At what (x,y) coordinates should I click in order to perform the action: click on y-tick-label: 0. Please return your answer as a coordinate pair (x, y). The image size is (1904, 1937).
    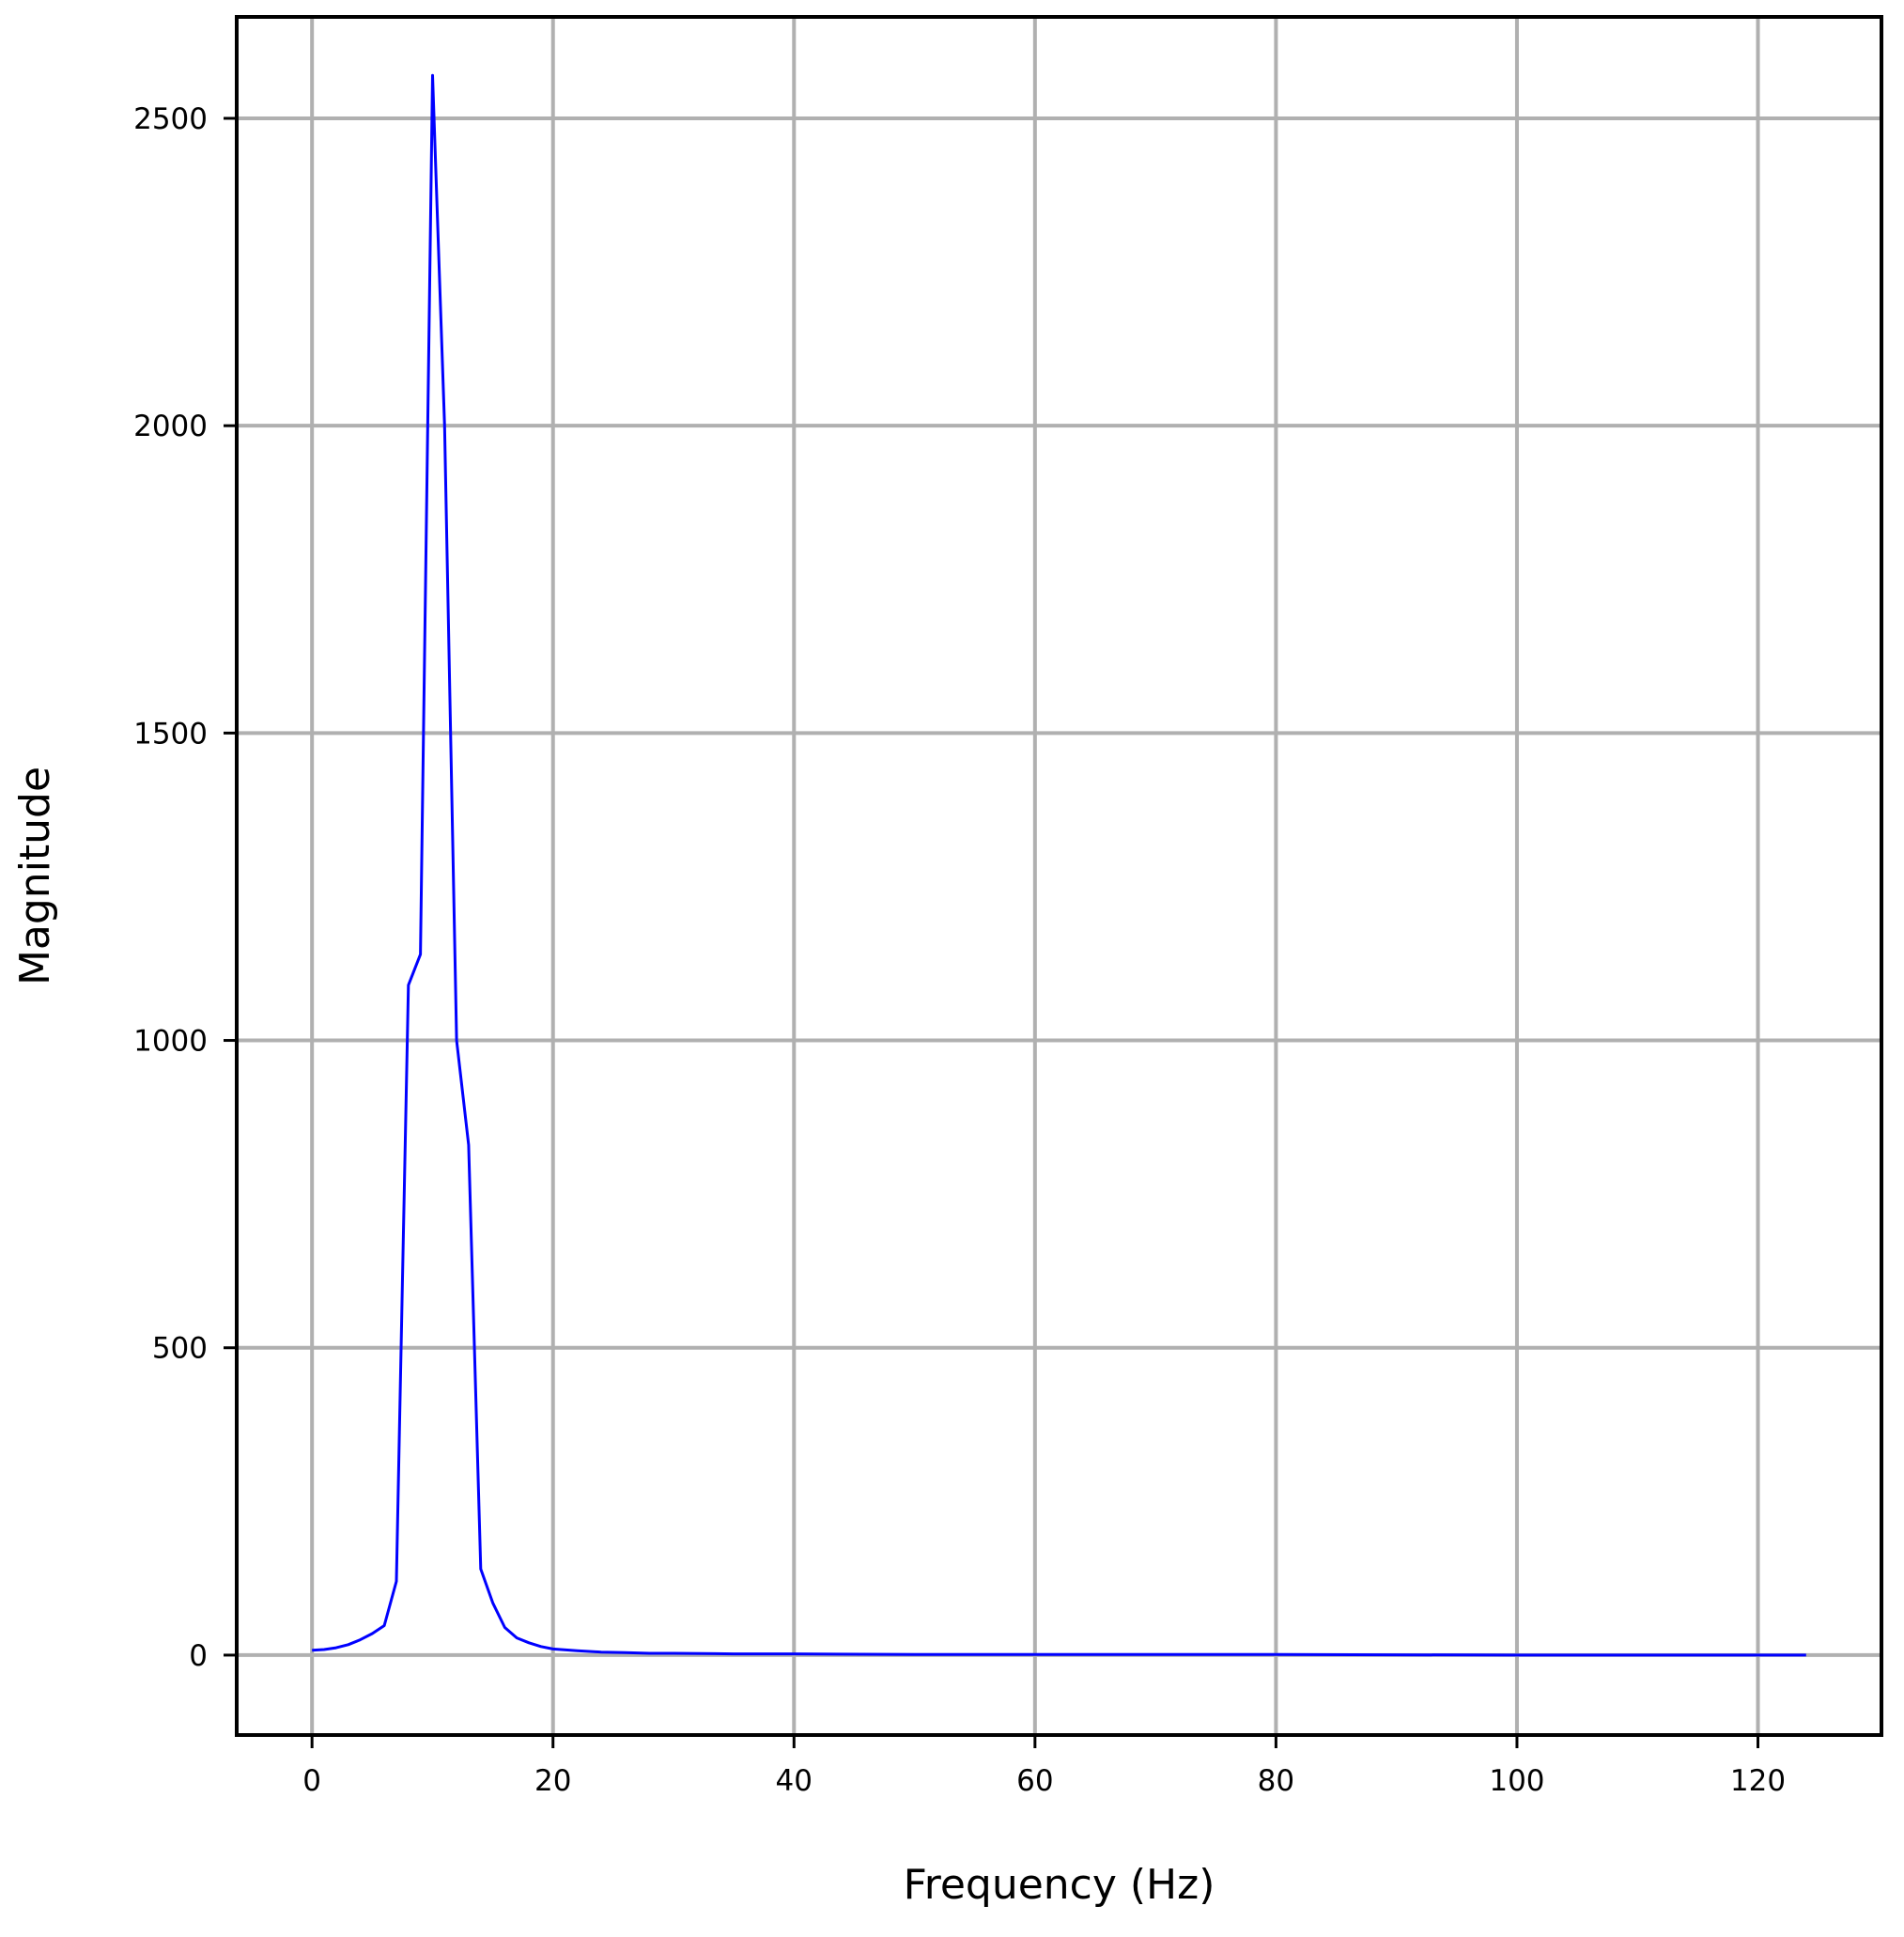
    Looking at the image, I should click on (199, 1656).